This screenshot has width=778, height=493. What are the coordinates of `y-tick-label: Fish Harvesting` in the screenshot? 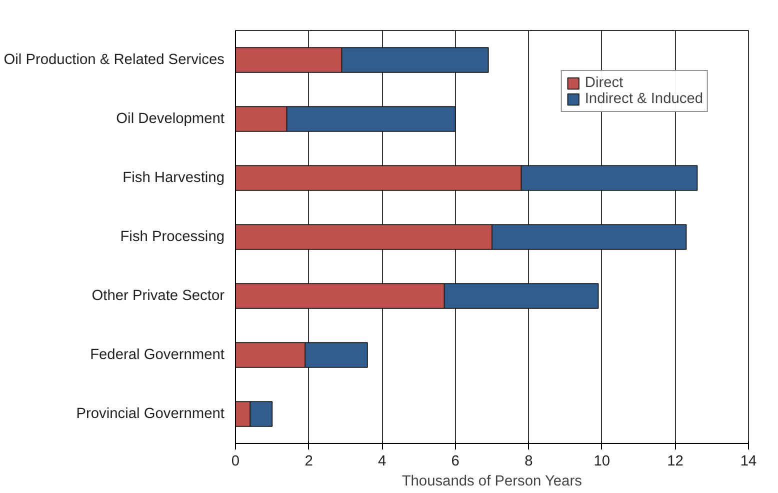 It's located at (173, 178).